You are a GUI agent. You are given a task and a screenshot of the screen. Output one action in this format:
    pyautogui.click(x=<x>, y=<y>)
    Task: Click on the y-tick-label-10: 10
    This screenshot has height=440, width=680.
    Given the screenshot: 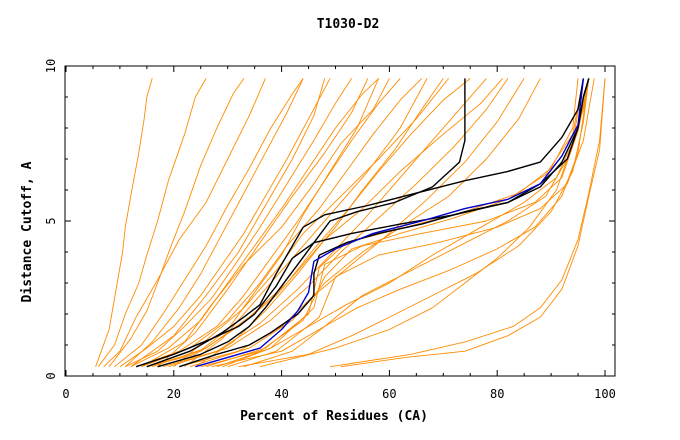 What is the action you would take?
    pyautogui.click(x=51, y=66)
    